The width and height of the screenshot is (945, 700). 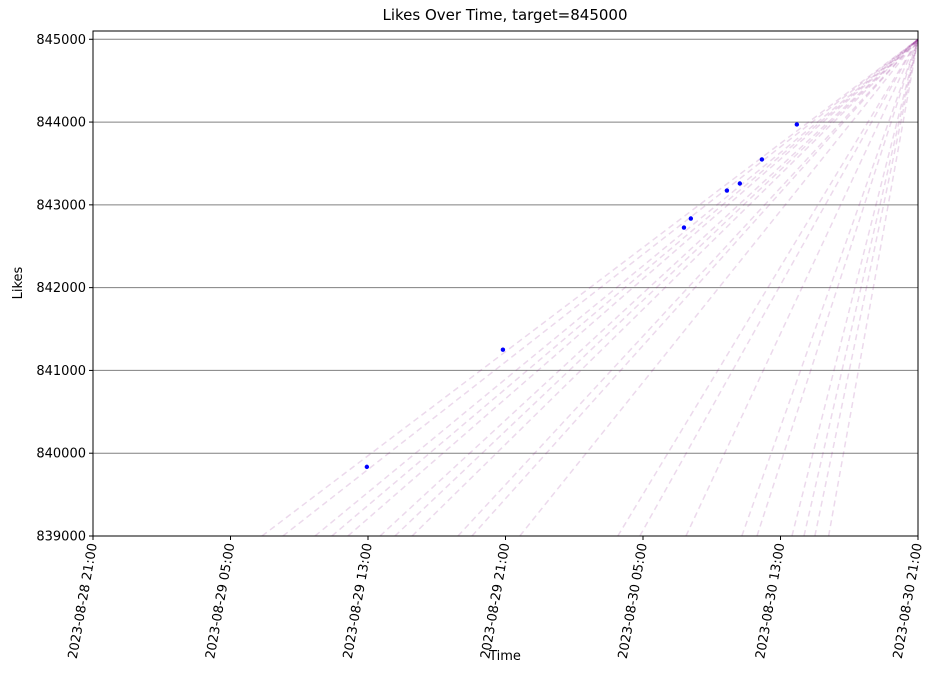 I want to click on x-tick-label: 2023-08-30 21:00, so click(x=908, y=601).